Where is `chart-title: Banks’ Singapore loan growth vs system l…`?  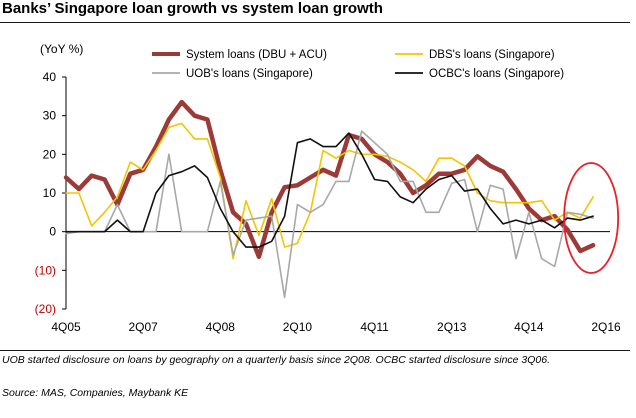
chart-title: Banks’ Singapore loan growth vs system l… is located at coordinates (192, 8).